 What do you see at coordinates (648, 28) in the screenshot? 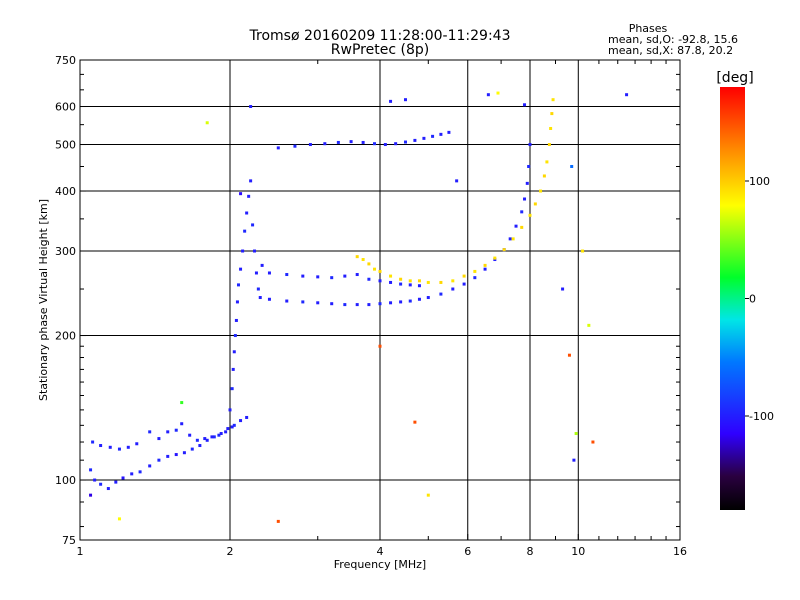
I see `stats-heading: Phases` at bounding box center [648, 28].